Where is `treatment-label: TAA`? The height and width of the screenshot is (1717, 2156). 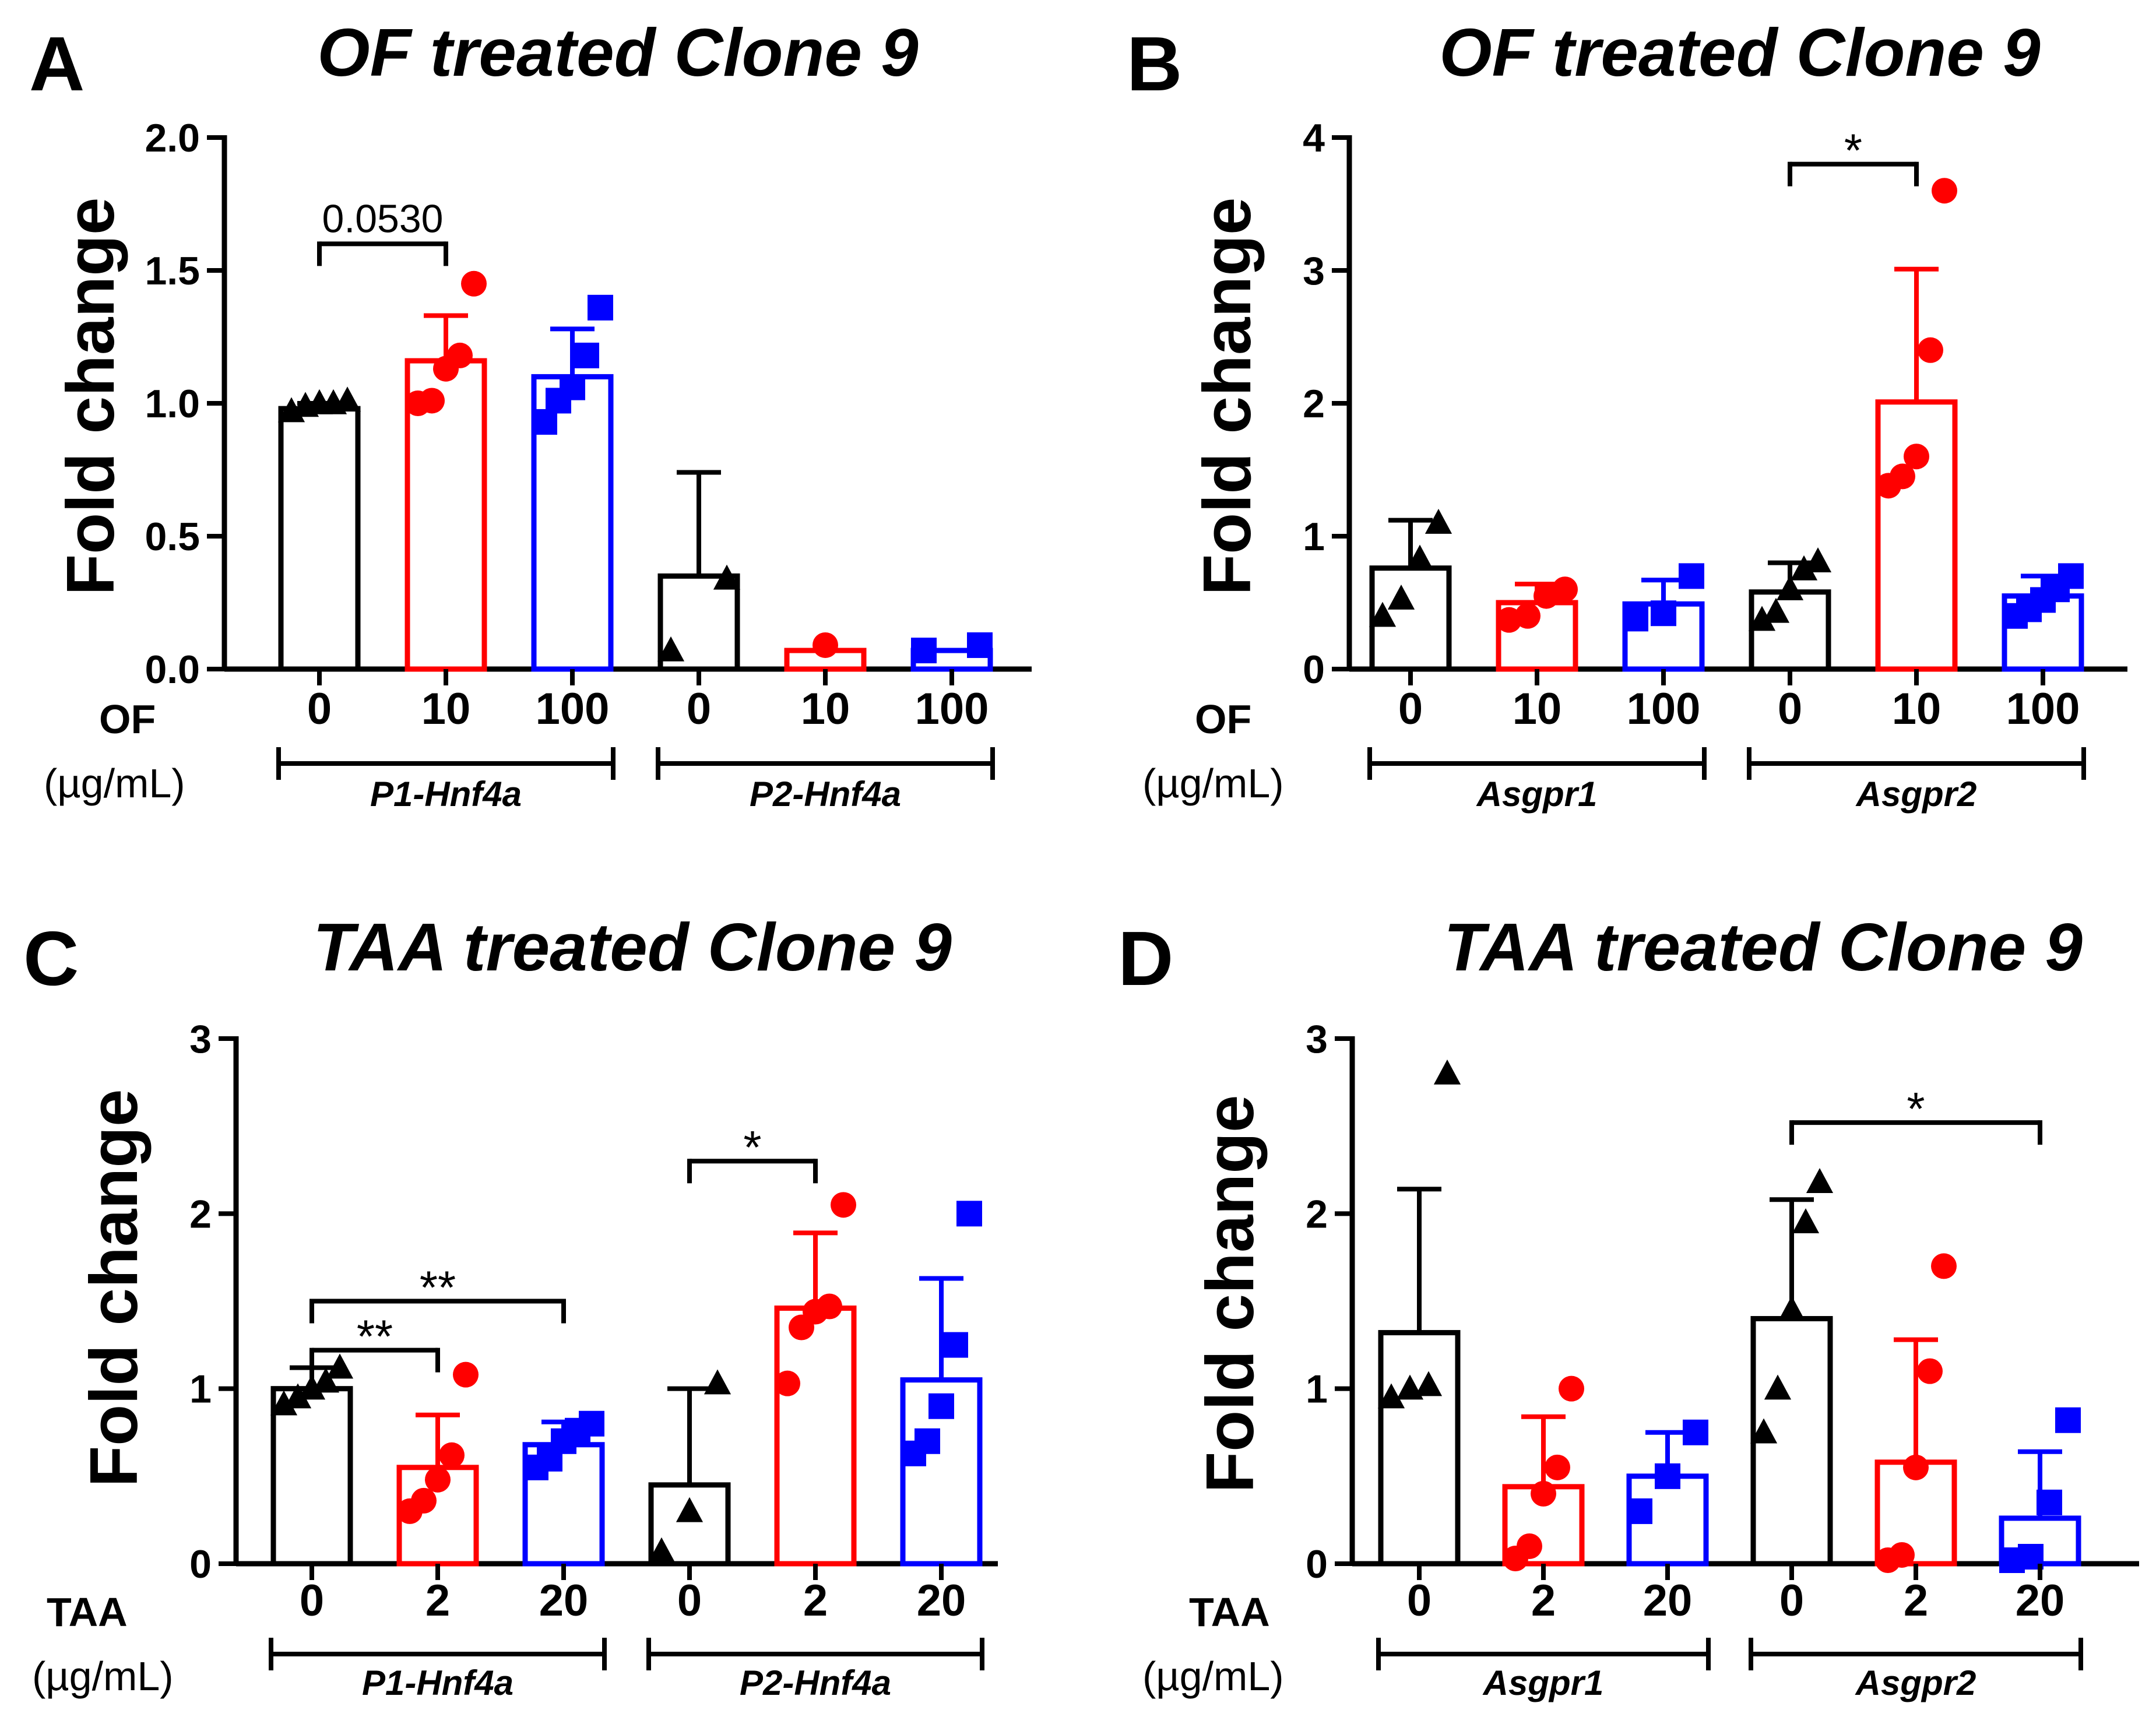
treatment-label: TAA is located at coordinates (1229, 1612).